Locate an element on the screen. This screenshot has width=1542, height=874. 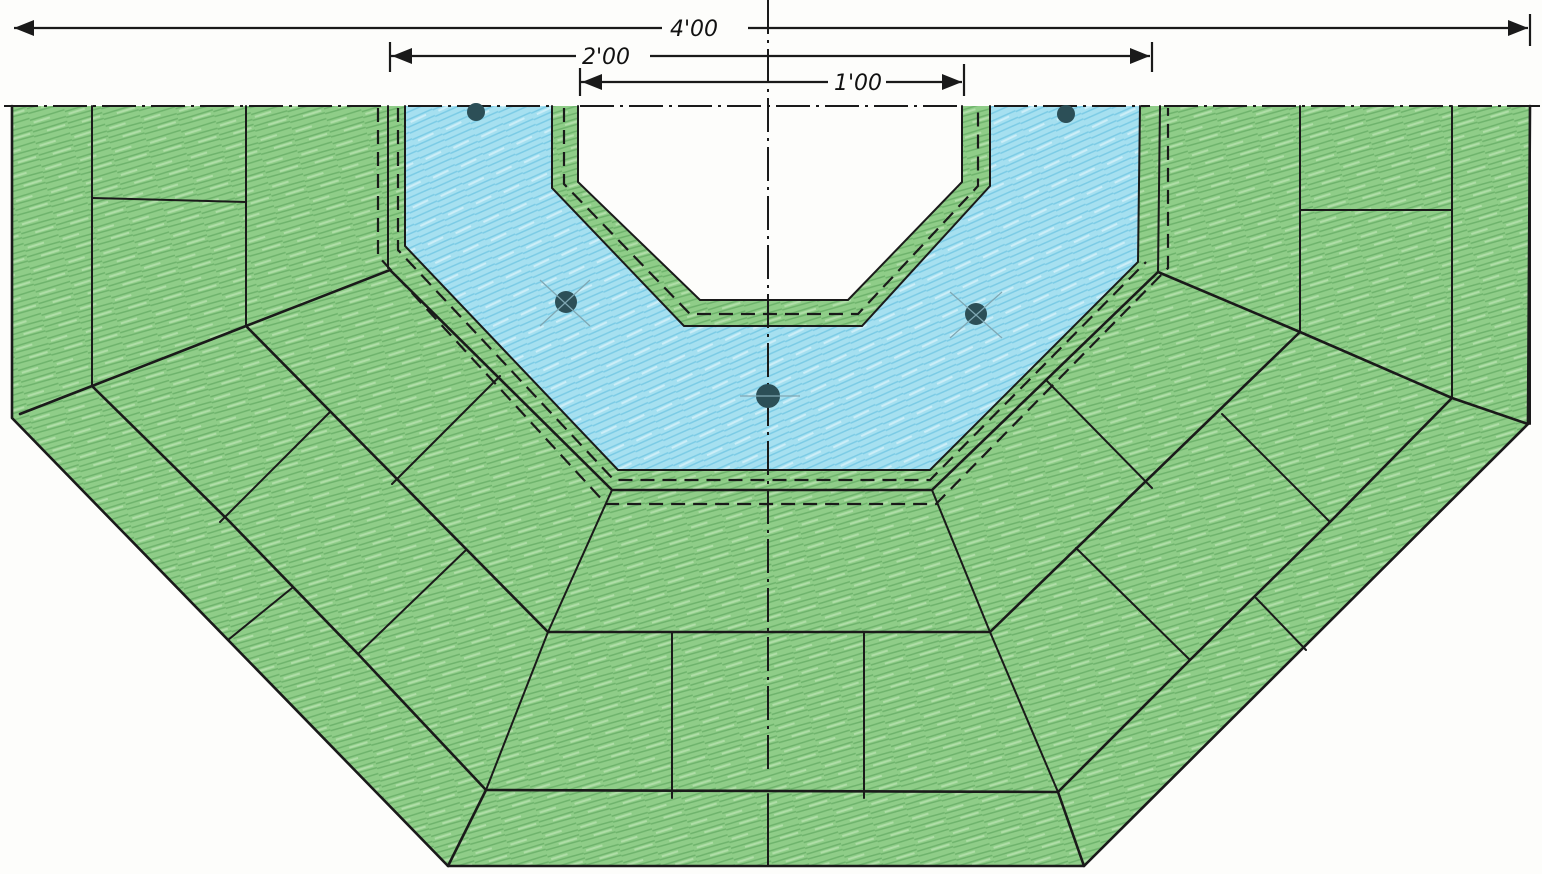
fountain-jets is located at coordinates (771, 255).